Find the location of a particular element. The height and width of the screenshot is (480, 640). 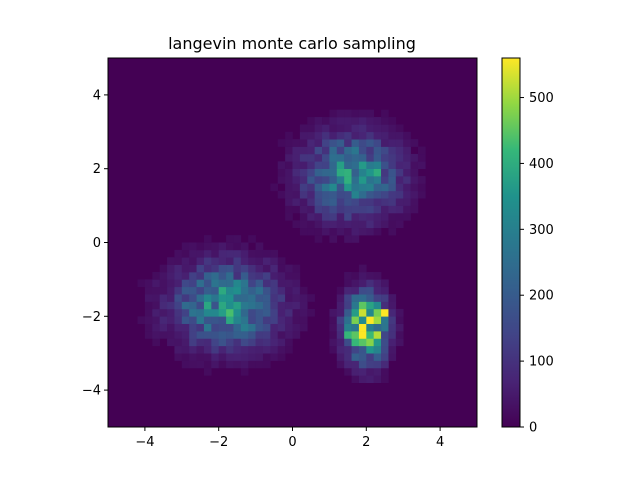

y-tick-label: −2 is located at coordinates (91, 317).